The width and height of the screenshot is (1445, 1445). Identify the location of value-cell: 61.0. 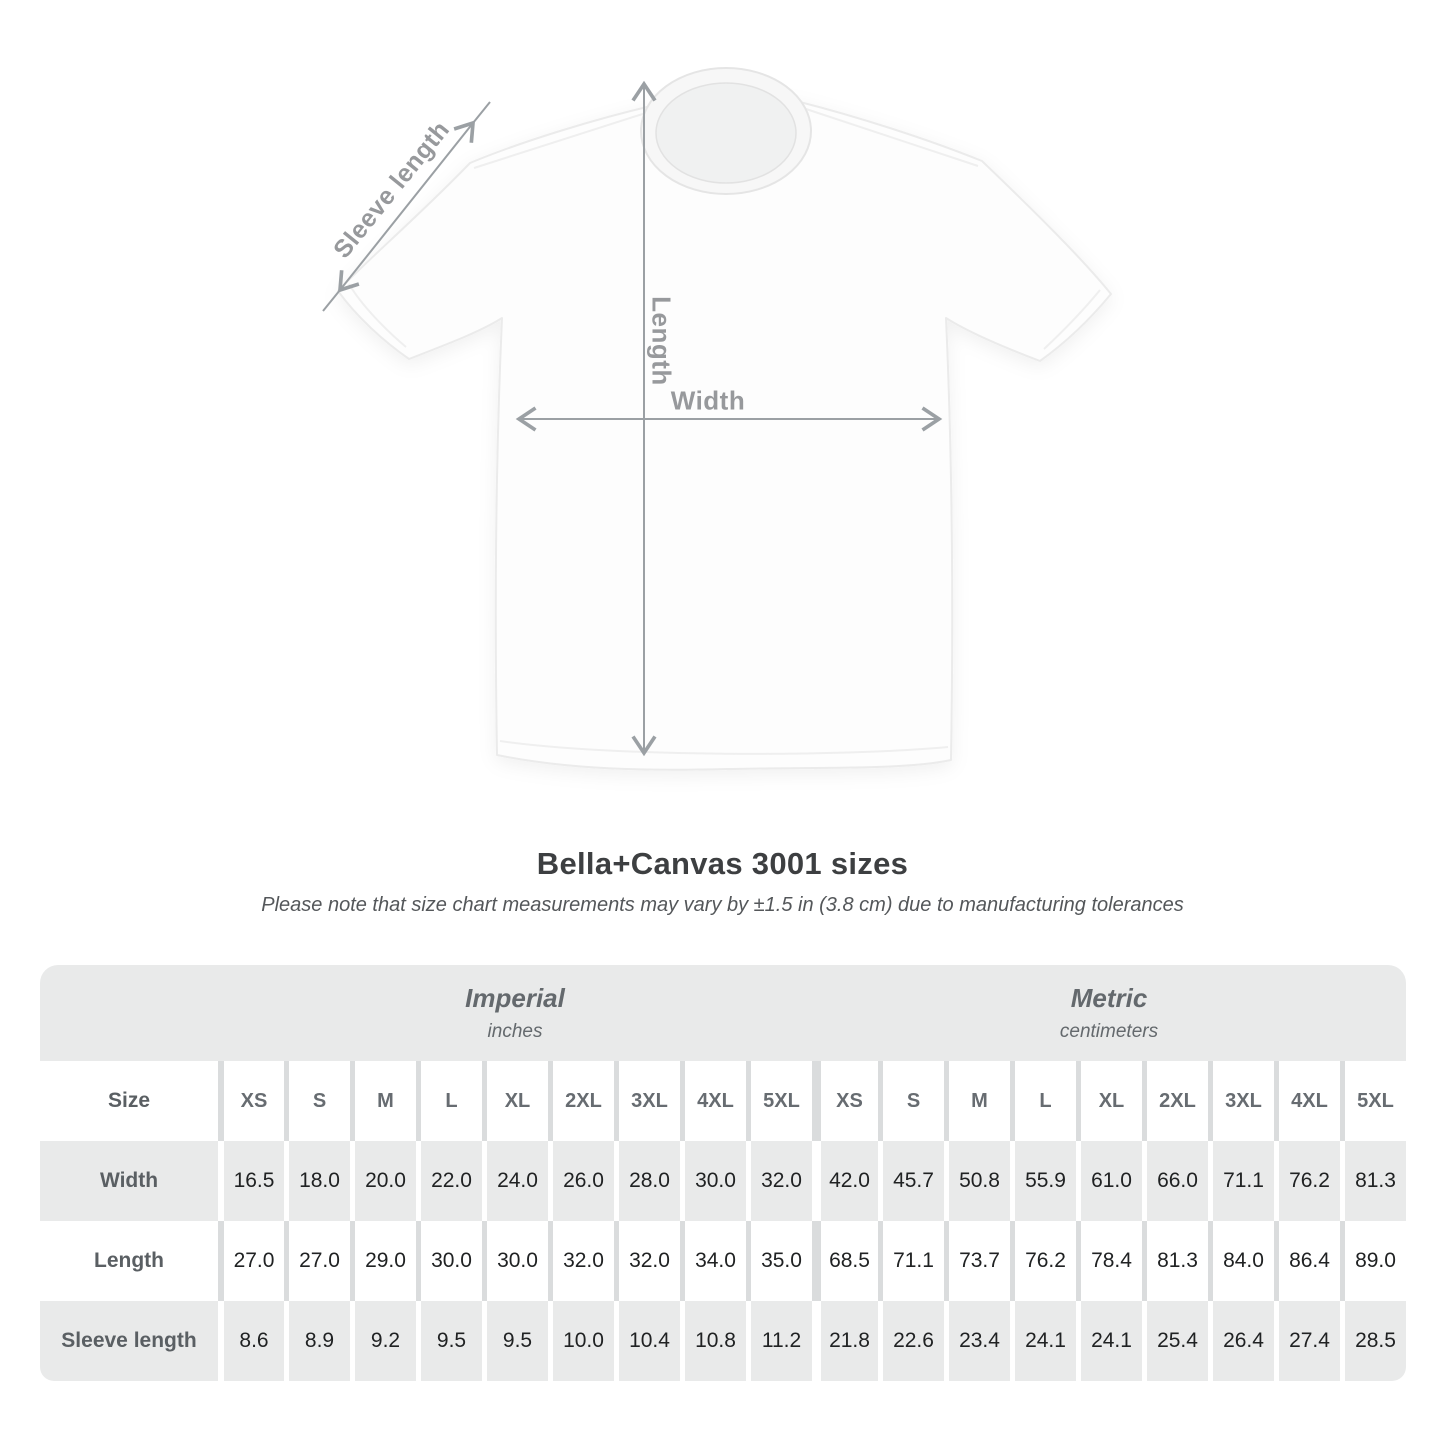
(1109, 1181).